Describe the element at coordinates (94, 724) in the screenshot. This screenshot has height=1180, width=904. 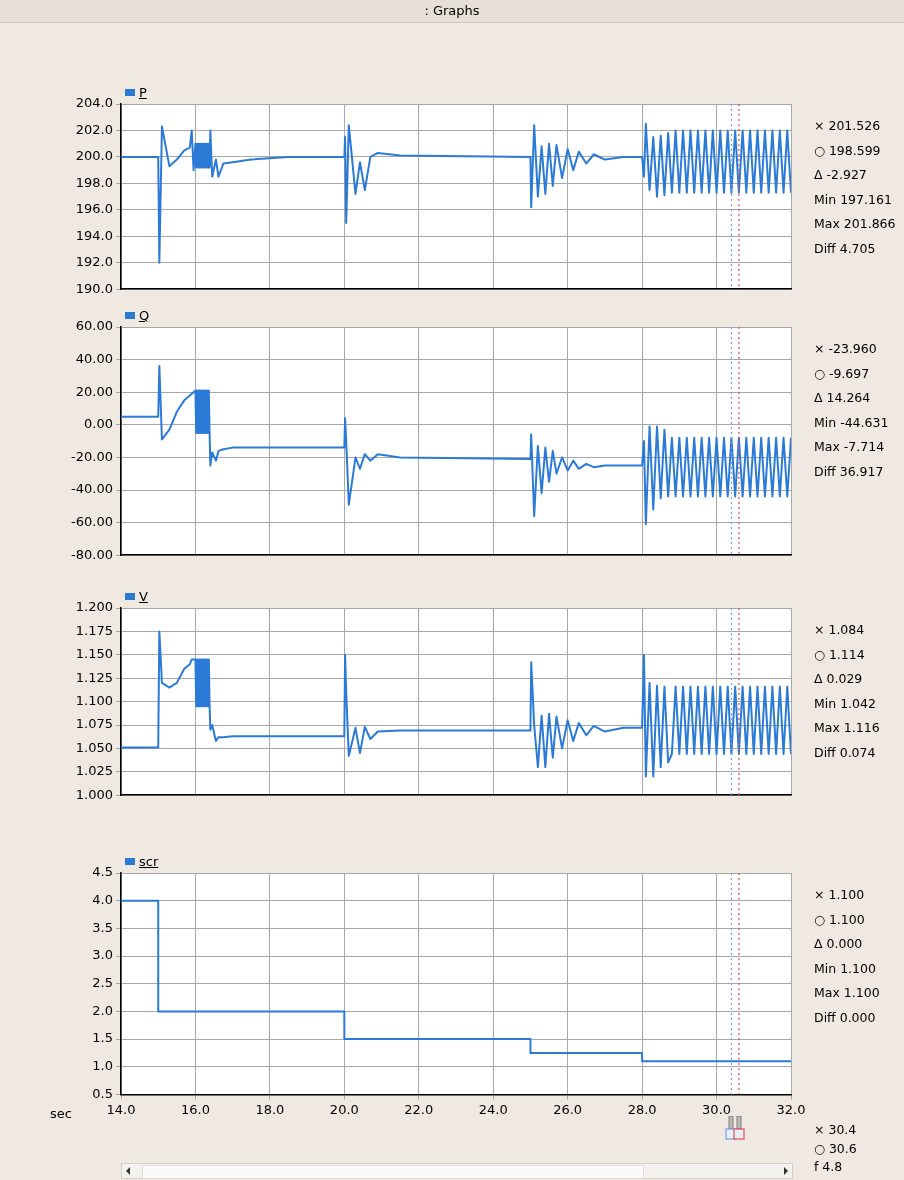
I see `y-tick-label: 1.075` at that location.